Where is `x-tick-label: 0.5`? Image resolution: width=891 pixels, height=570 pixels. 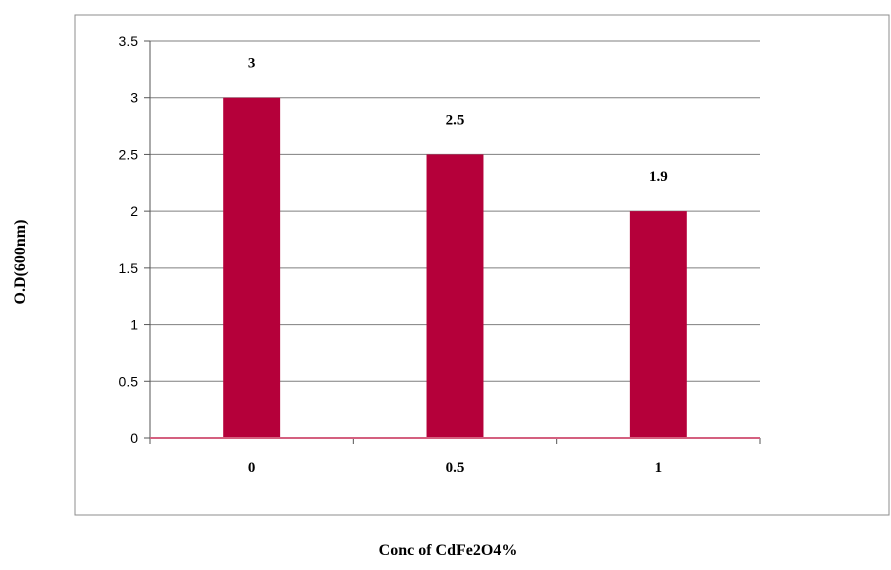
x-tick-label: 0.5 is located at coordinates (455, 468).